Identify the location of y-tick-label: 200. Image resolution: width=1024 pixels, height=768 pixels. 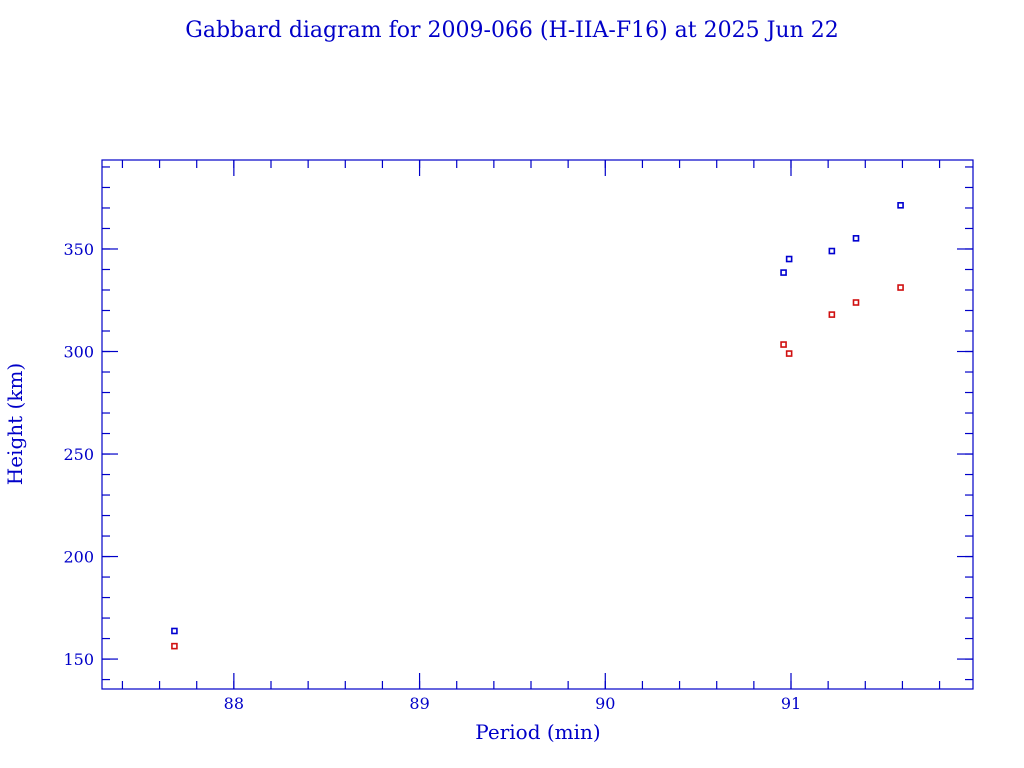
(78, 557).